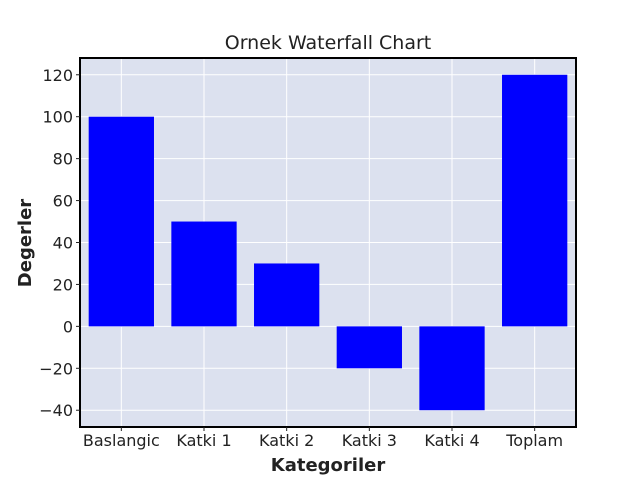 The image size is (640, 480). I want to click on bar-baslangic, so click(121, 221).